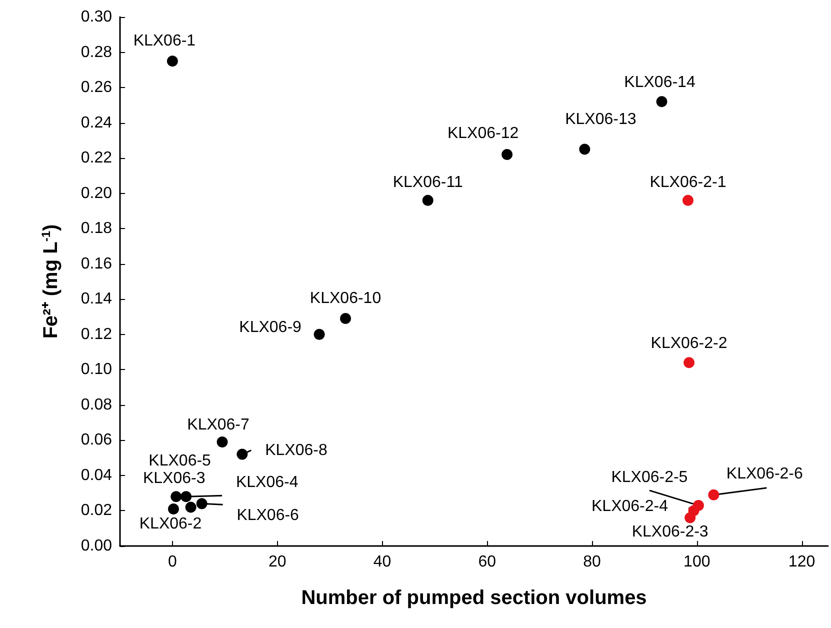  I want to click on annotation: KLX06-2, so click(170, 523).